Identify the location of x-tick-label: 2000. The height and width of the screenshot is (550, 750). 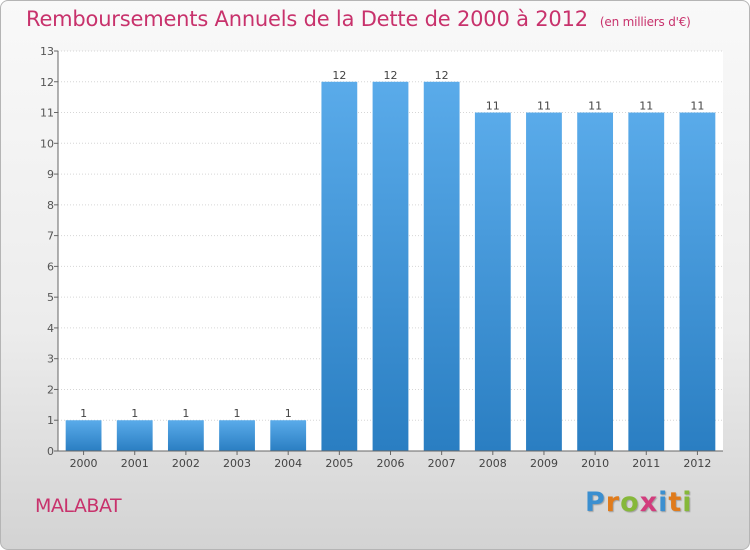
(84, 463).